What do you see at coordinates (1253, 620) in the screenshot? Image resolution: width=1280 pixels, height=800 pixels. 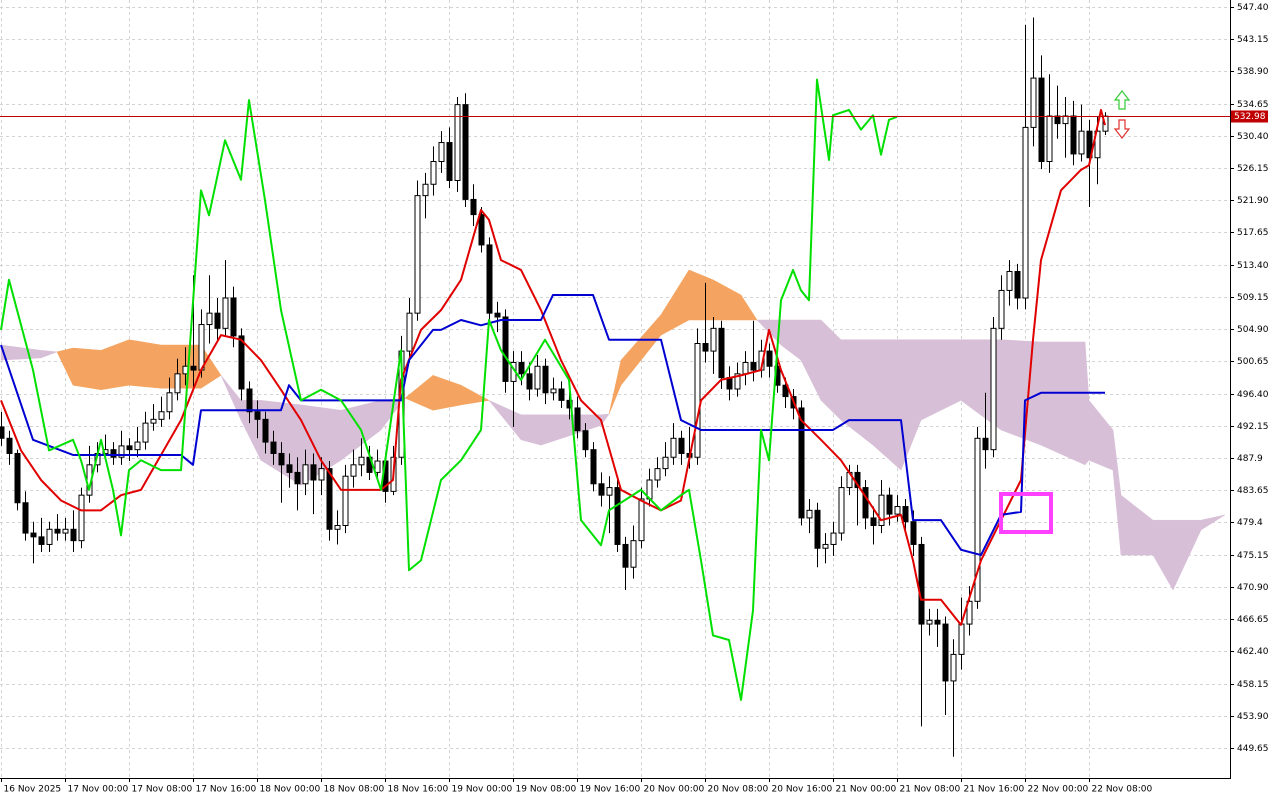 I see `y-tick-label: 466.65` at bounding box center [1253, 620].